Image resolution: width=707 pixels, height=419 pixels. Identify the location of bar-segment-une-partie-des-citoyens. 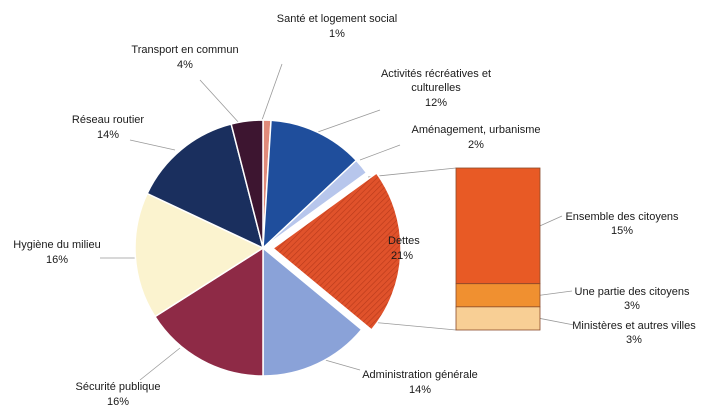
(498, 295).